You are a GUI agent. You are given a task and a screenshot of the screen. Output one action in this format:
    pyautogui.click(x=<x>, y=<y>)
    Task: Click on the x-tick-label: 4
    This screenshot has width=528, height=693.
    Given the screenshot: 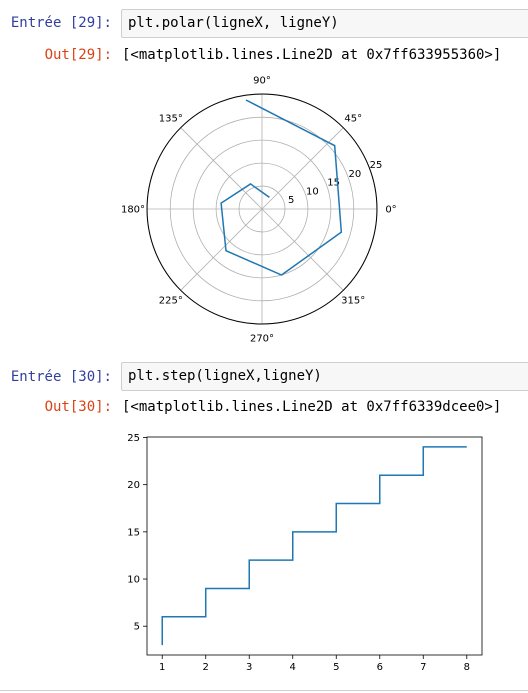 What is the action you would take?
    pyautogui.click(x=293, y=667)
    